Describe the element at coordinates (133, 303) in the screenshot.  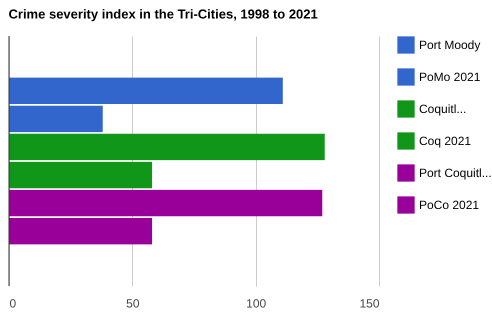
I see `x-tick-label: 50` at that location.